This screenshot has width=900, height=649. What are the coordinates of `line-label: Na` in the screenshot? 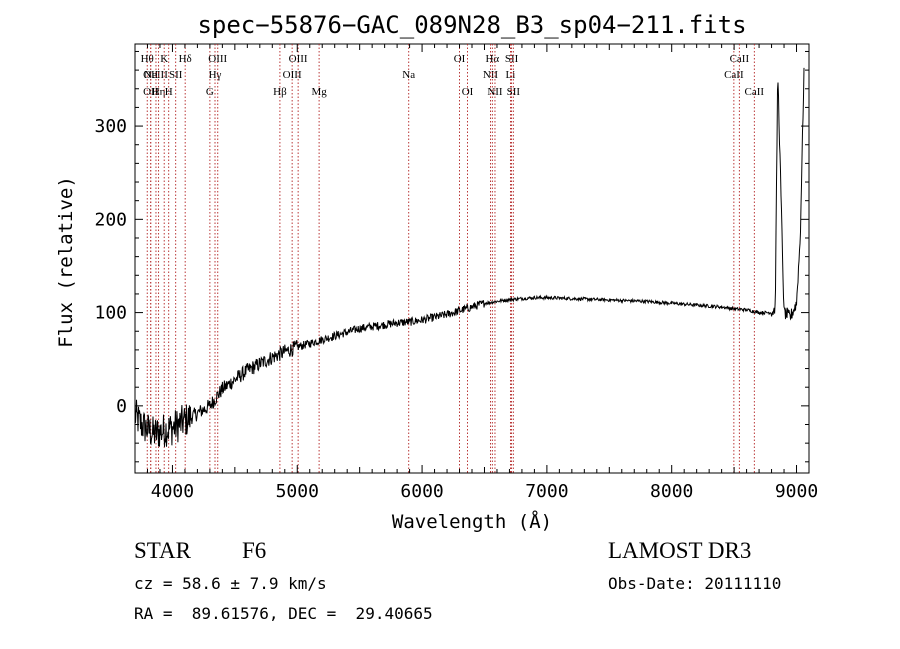 It's located at (408, 75).